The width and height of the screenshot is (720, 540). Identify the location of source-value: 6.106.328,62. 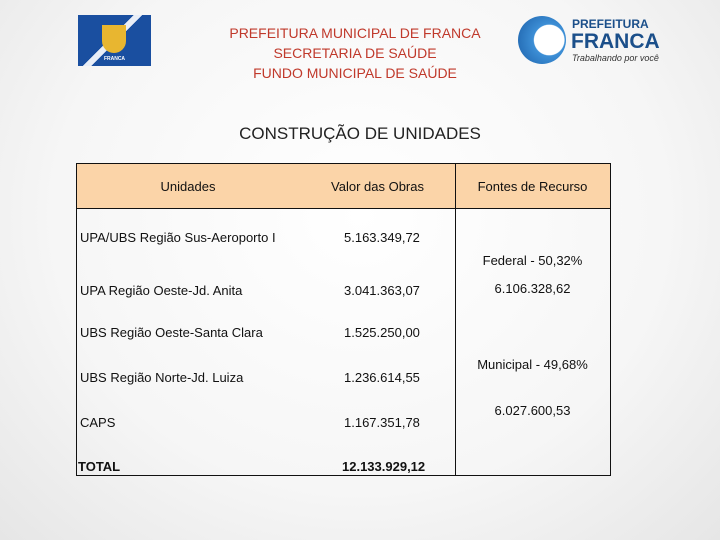
(532, 288).